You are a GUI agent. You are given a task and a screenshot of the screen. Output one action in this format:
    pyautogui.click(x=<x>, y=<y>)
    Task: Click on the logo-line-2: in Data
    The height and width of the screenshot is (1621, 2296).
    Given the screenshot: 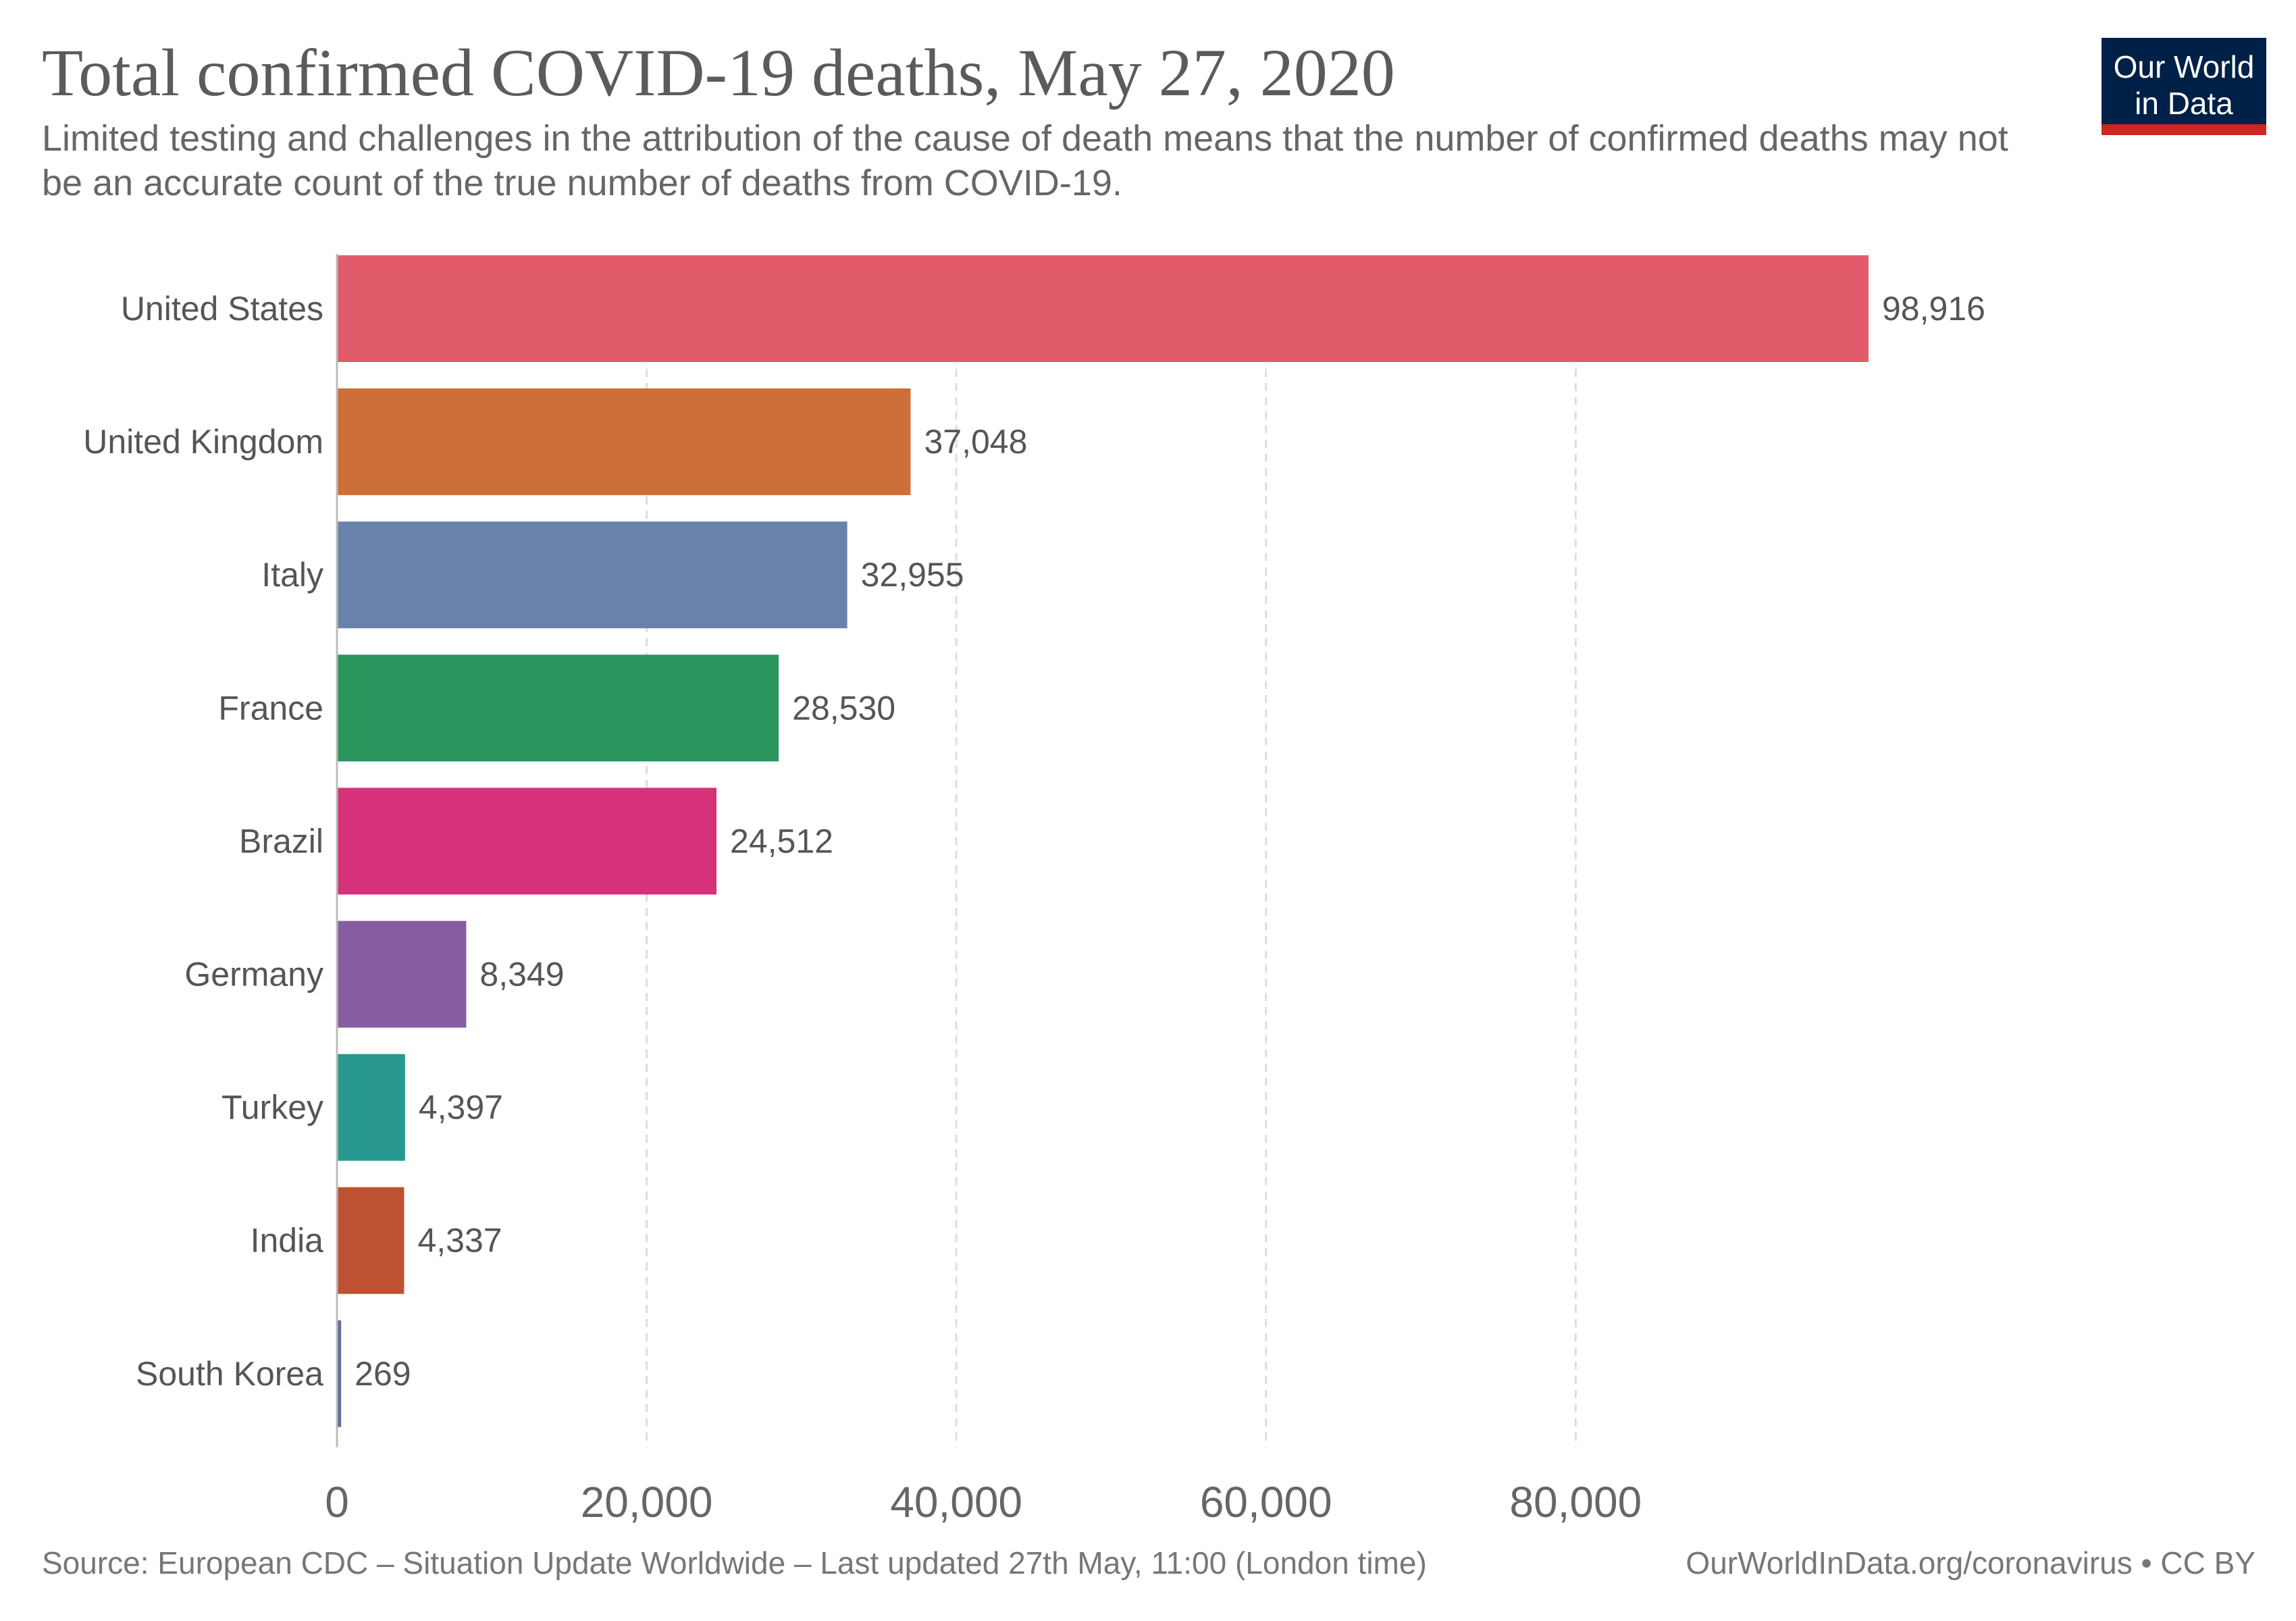 What is the action you would take?
    pyautogui.click(x=2184, y=103)
    